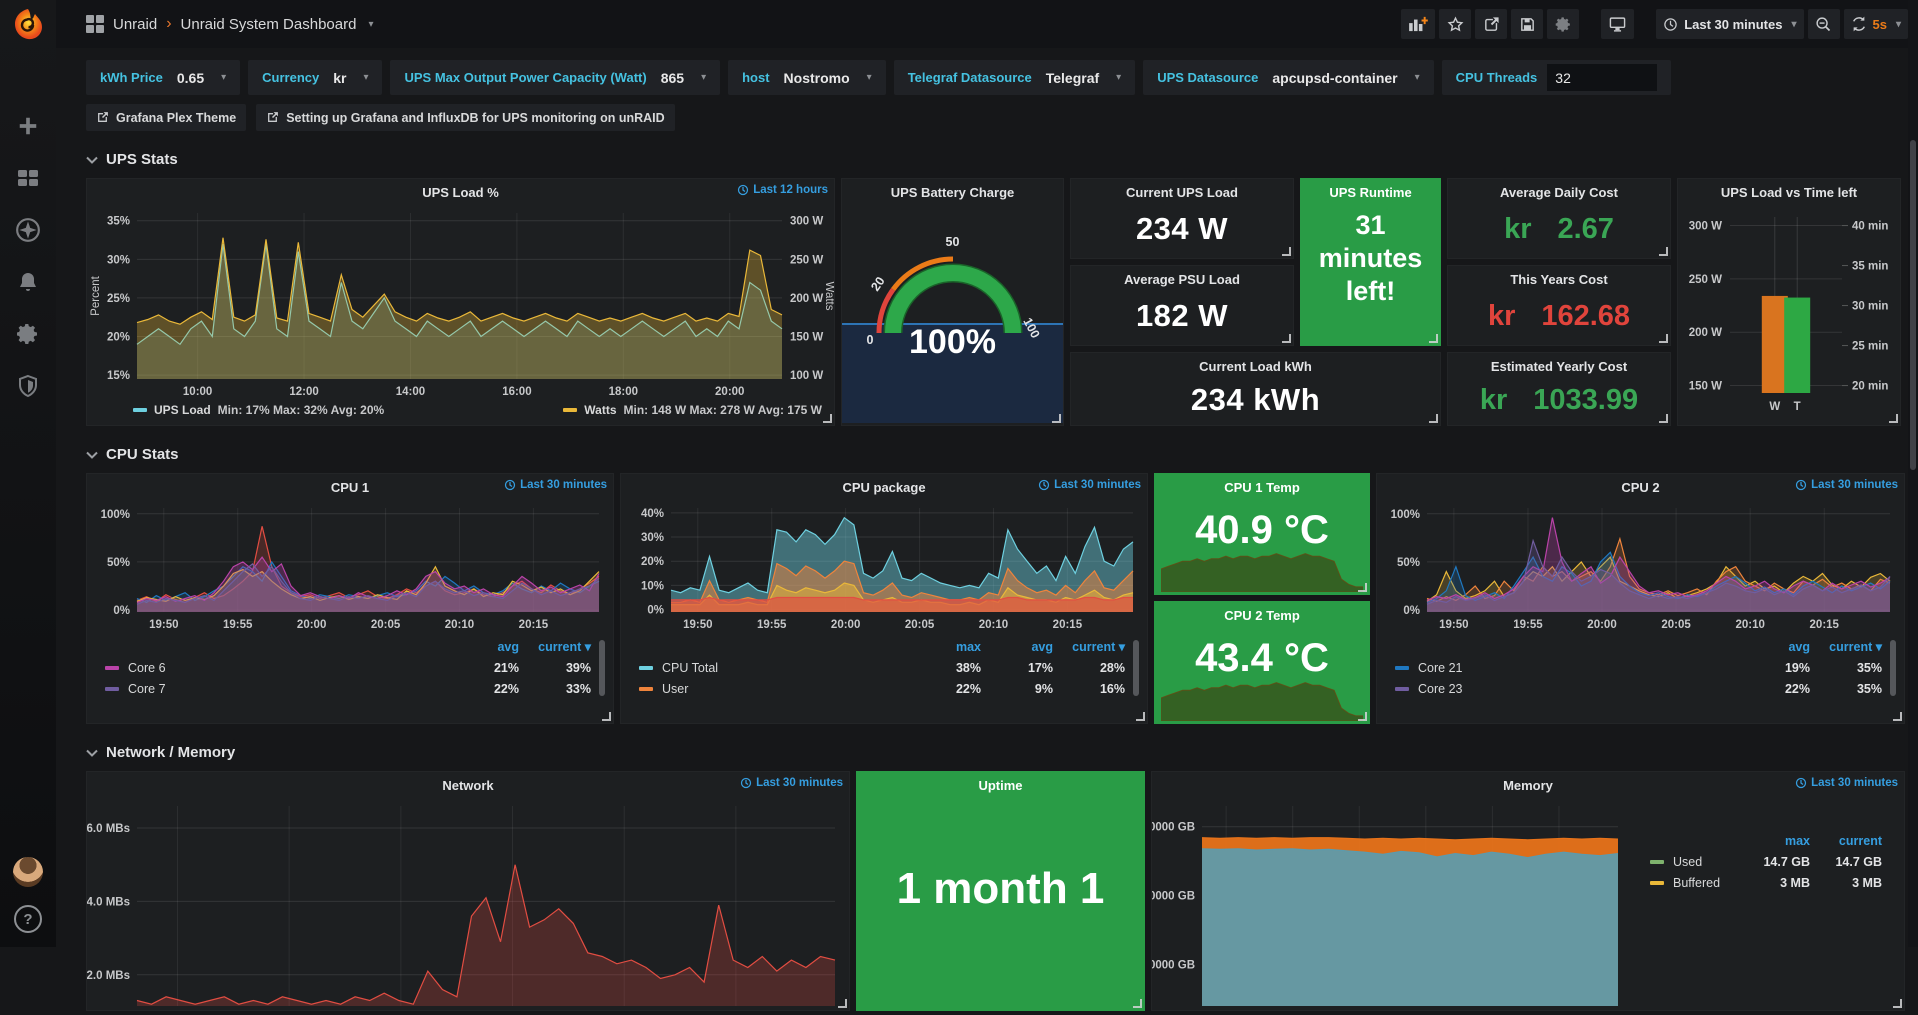 This screenshot has height=1015, width=1918. Describe the element at coordinates (1602, 77) in the screenshot. I see `cpu-threads-input` at that location.